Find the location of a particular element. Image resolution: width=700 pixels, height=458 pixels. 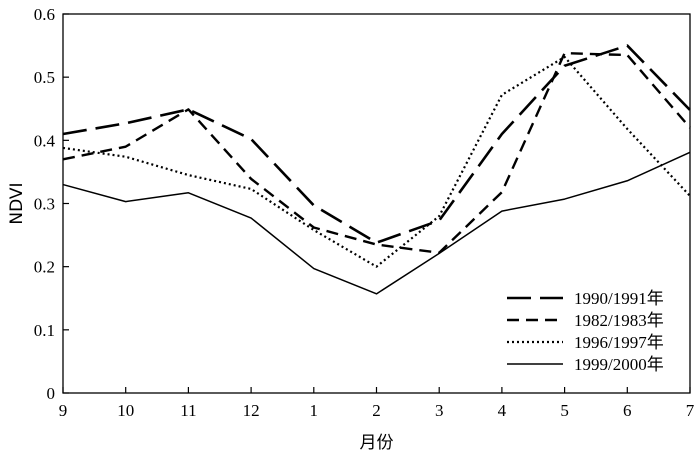

y-tick-label: 0 is located at coordinates (51, 393).